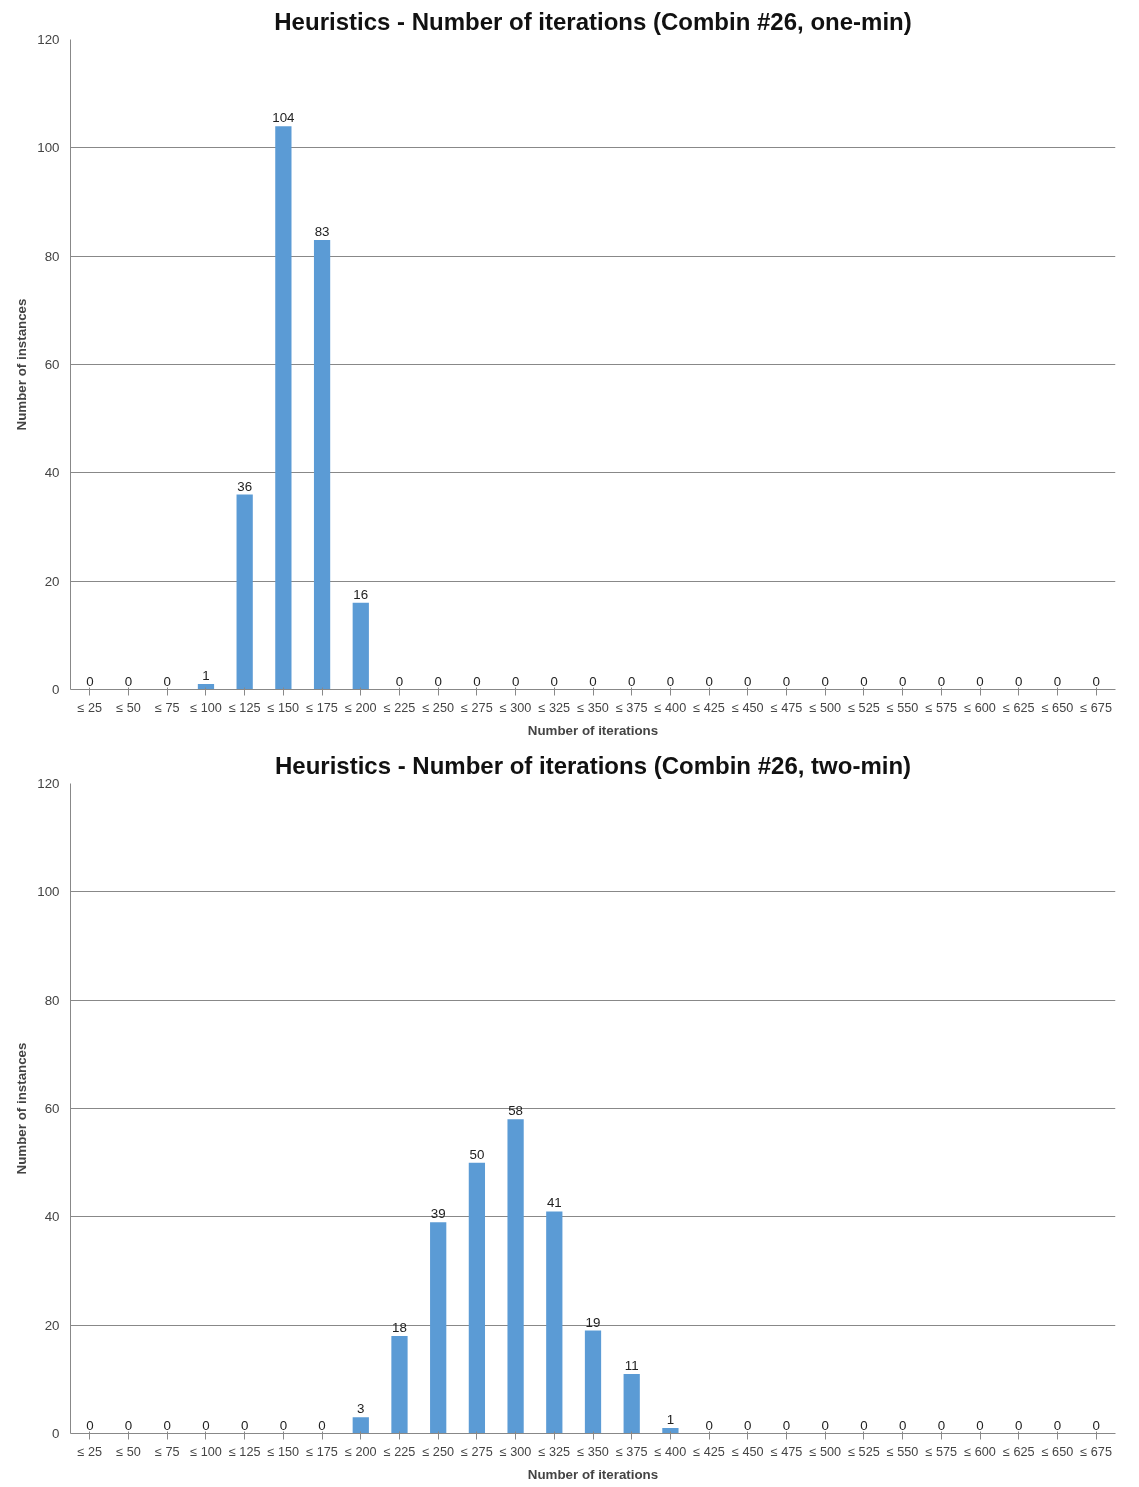 The image size is (1139, 1487). Describe the element at coordinates (56, 1433) in the screenshot. I see `y-tick-label: 0` at that location.